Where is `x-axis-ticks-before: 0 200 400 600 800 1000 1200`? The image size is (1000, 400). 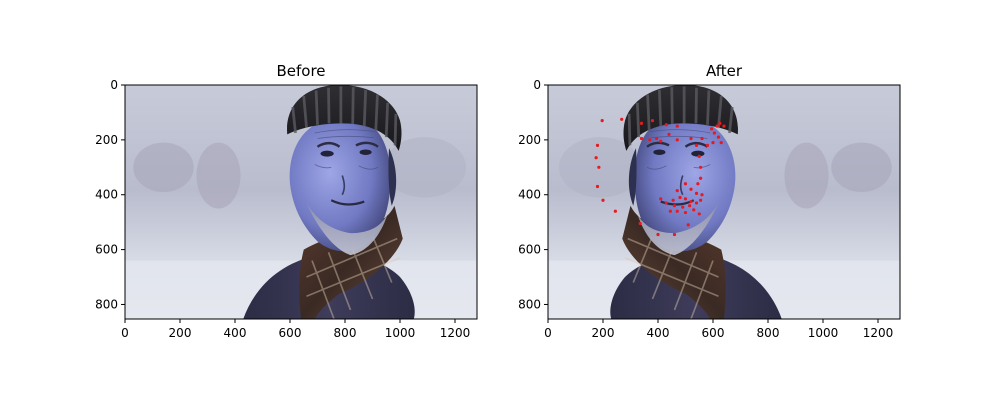
x-axis-ticks-before: 0 200 400 600 800 1000 1200 is located at coordinates (295, 329).